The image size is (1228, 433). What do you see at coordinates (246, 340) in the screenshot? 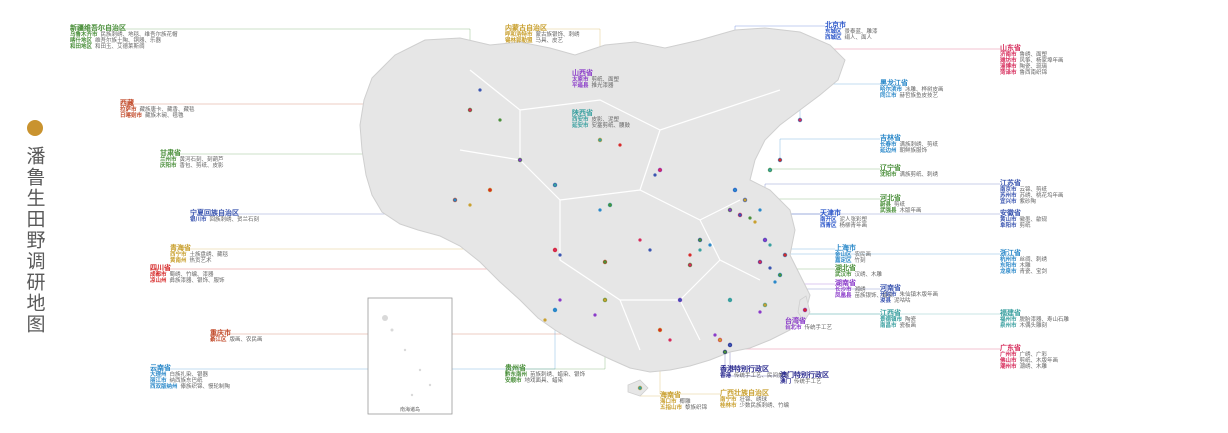
I see `site-craft: 版画、农民画` at bounding box center [246, 340].